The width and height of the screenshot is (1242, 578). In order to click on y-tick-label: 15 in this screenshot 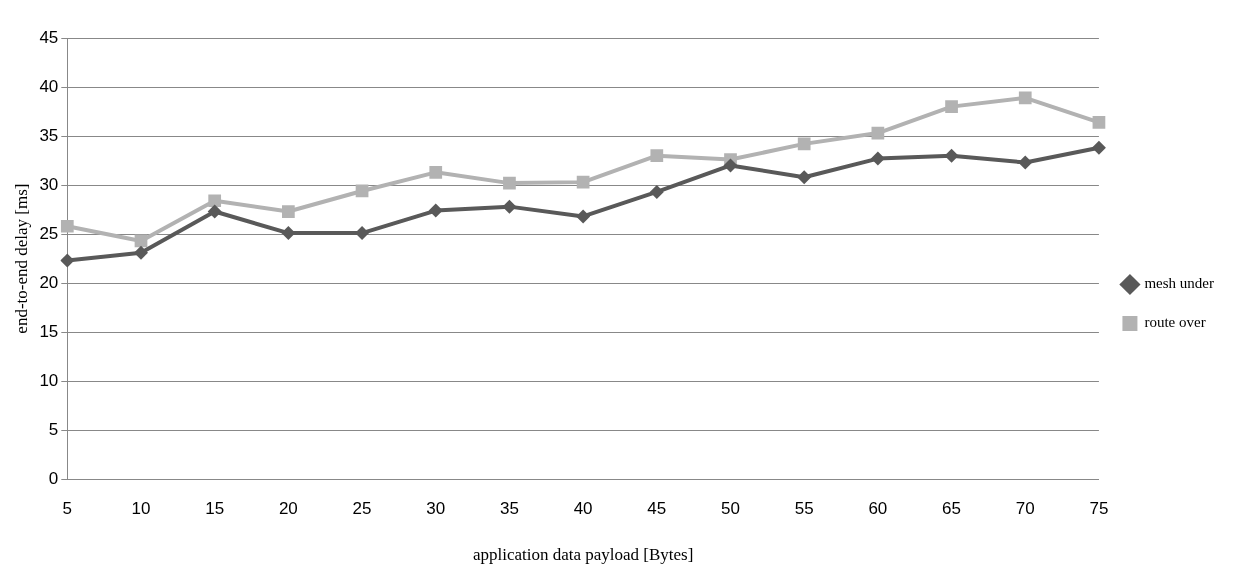, I will do `click(49, 331)`.